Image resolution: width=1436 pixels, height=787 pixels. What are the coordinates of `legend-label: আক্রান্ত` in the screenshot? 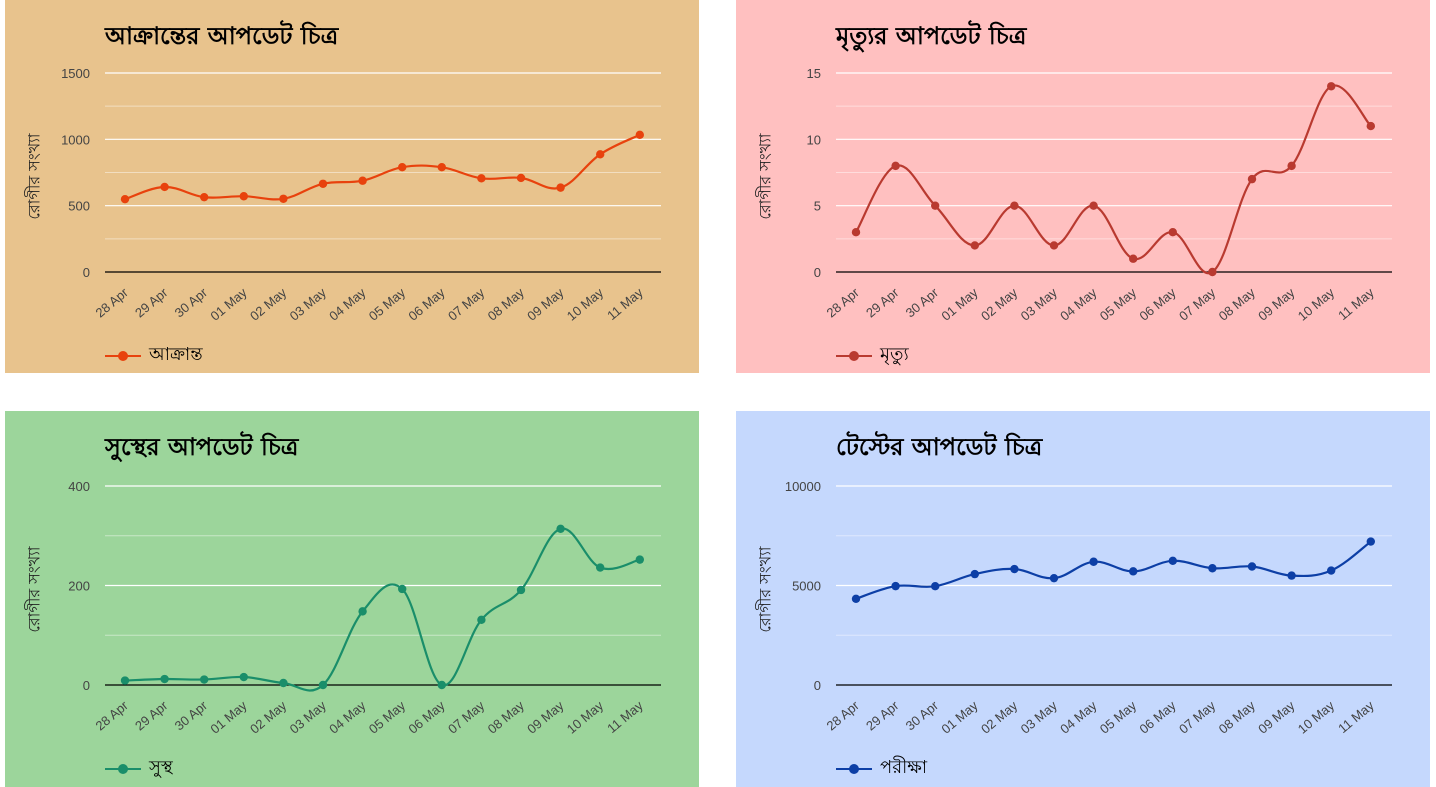 It's located at (176, 354).